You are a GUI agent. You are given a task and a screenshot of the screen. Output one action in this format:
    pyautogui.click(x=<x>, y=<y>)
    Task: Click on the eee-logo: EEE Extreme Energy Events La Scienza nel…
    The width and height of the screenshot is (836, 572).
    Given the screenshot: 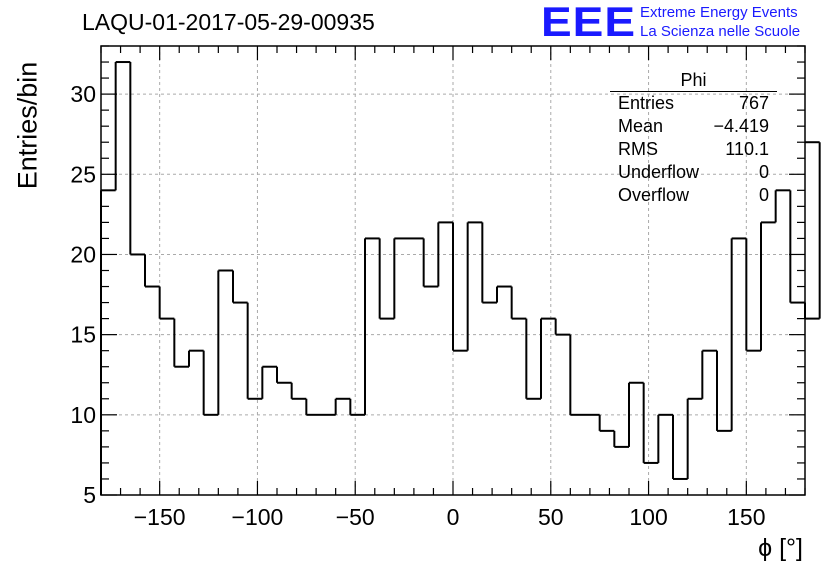 What is the action you would take?
    pyautogui.click(x=670, y=24)
    